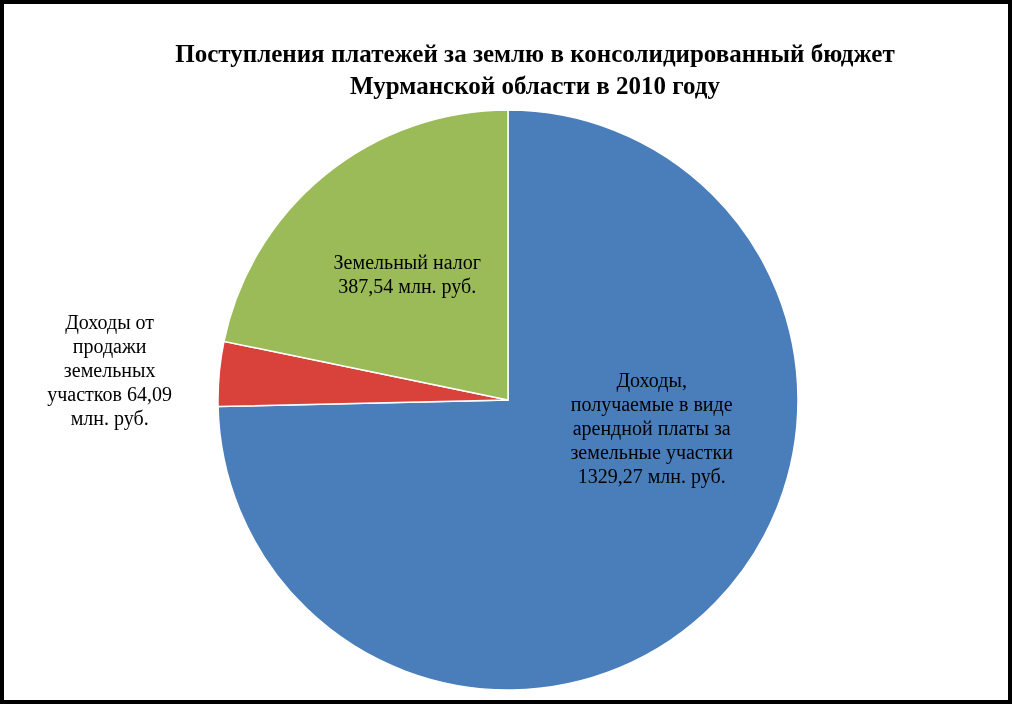  Describe the element at coordinates (535, 69) in the screenshot. I see `chart-title: Поступления платежей за землю в консолидированный бюджет Мурманской области в 2010 году` at that location.